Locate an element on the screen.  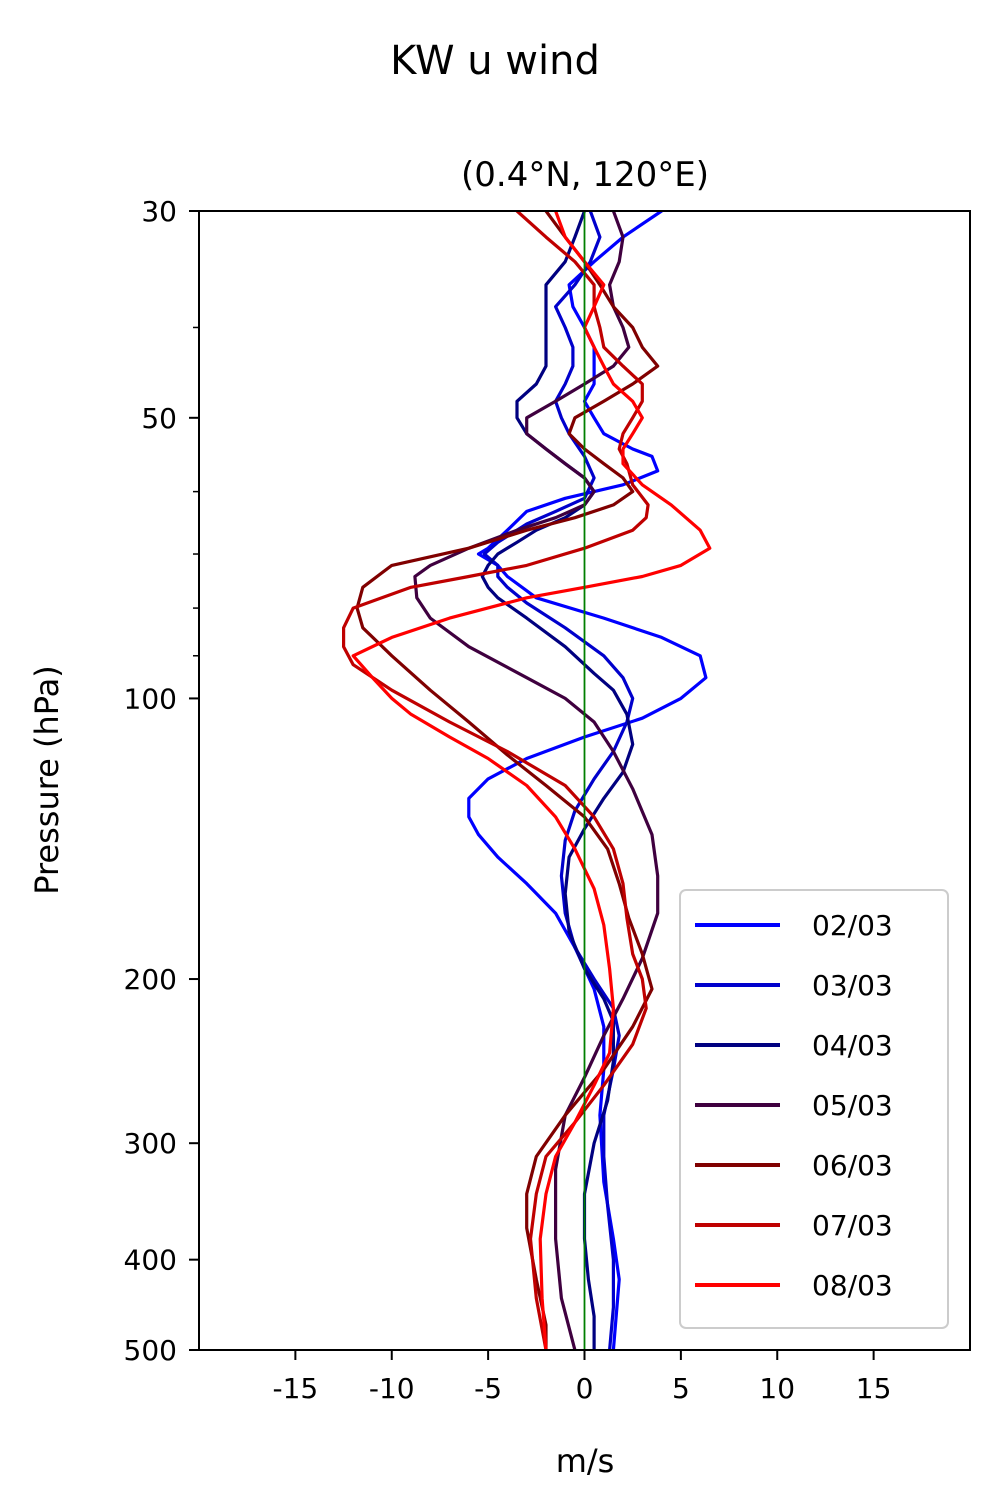
legend-label: 04/03 is located at coordinates (852, 1045).